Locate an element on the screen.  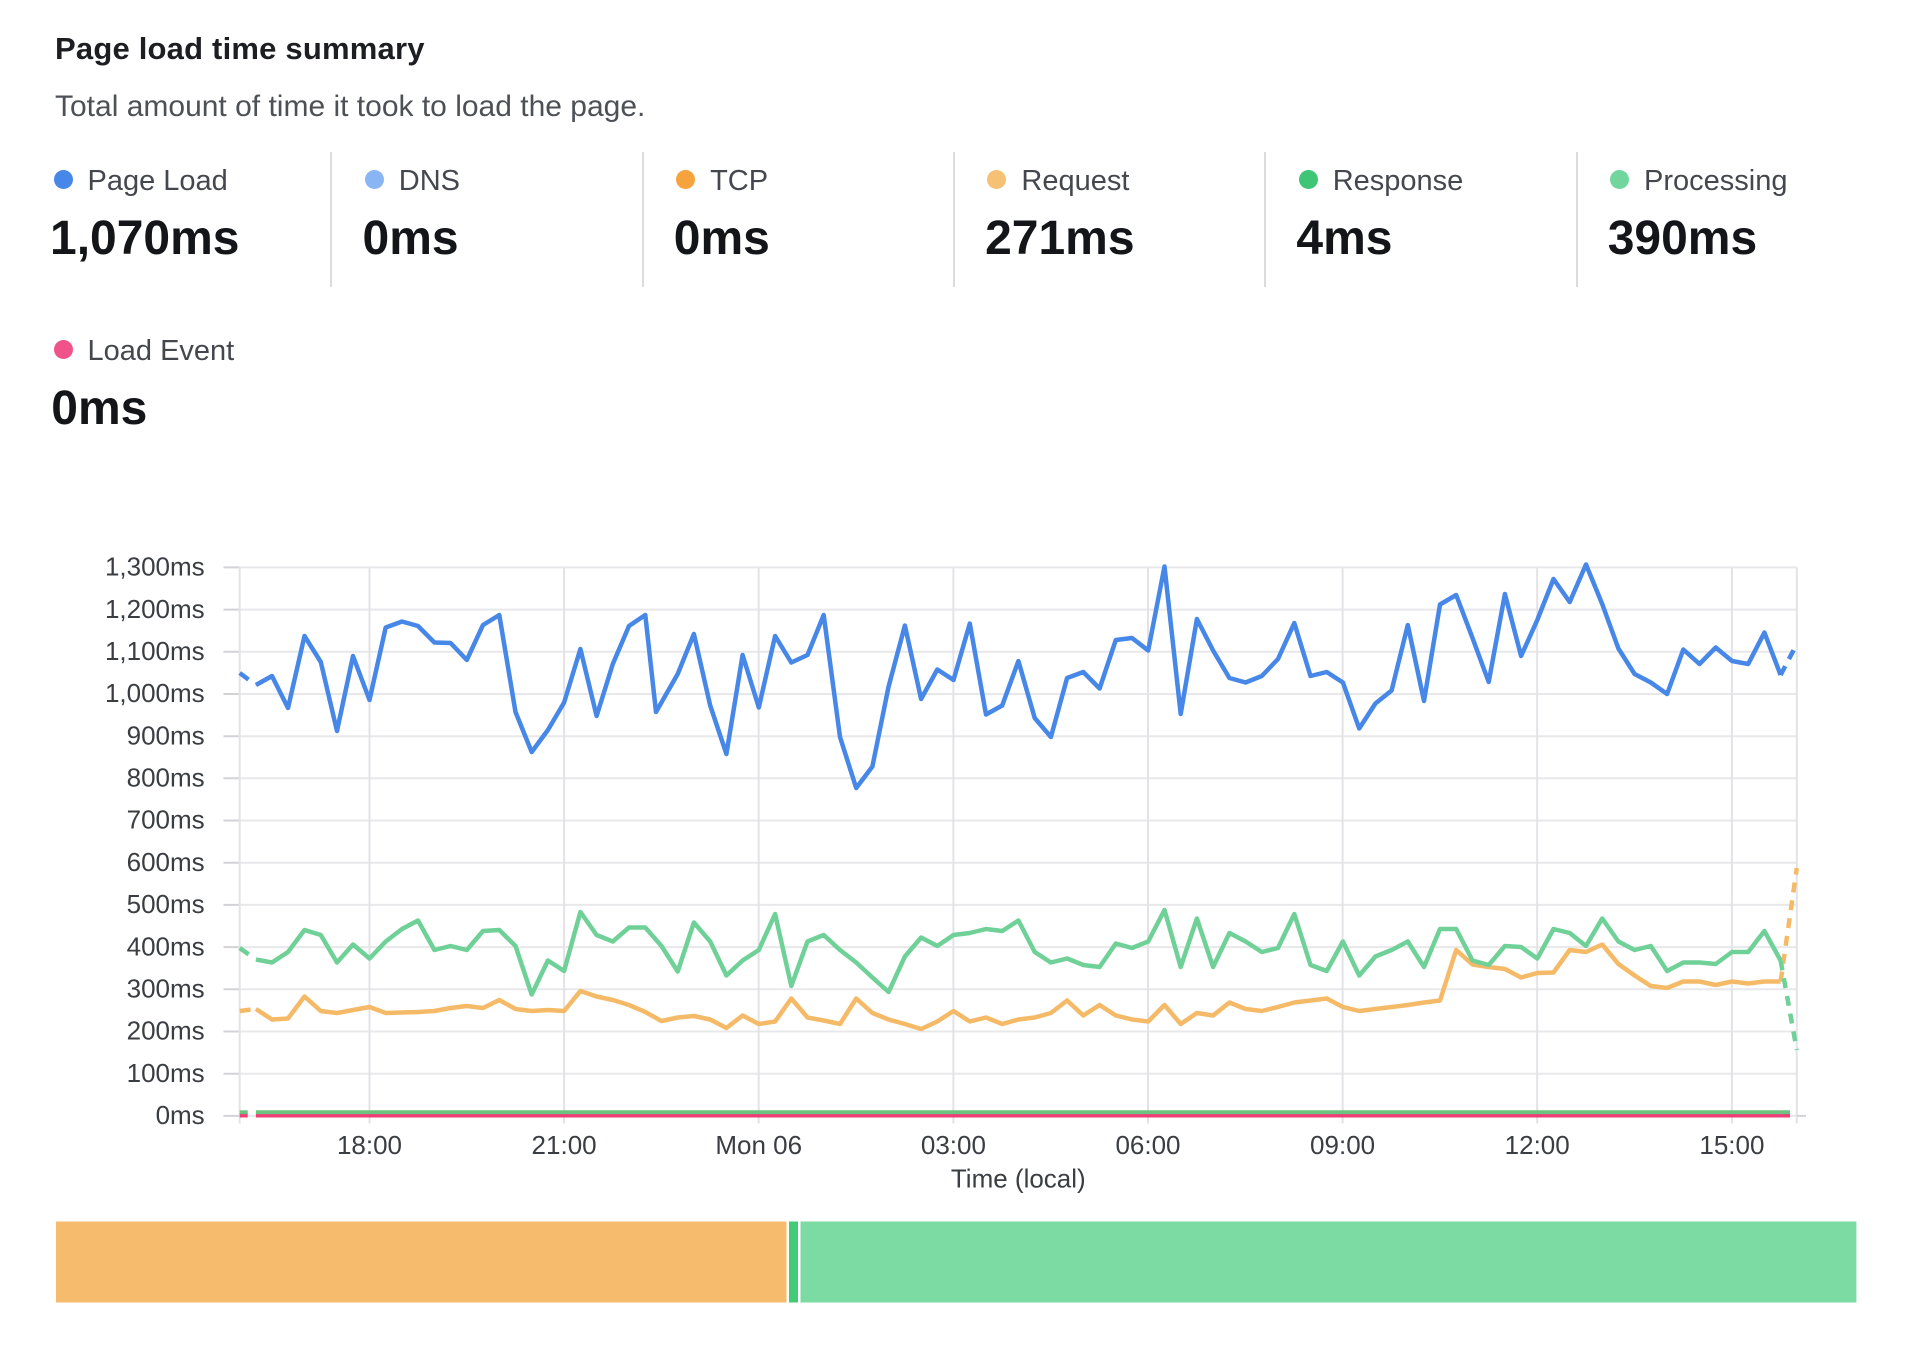
svg-text: 12:00 is located at coordinates (1537, 1145).